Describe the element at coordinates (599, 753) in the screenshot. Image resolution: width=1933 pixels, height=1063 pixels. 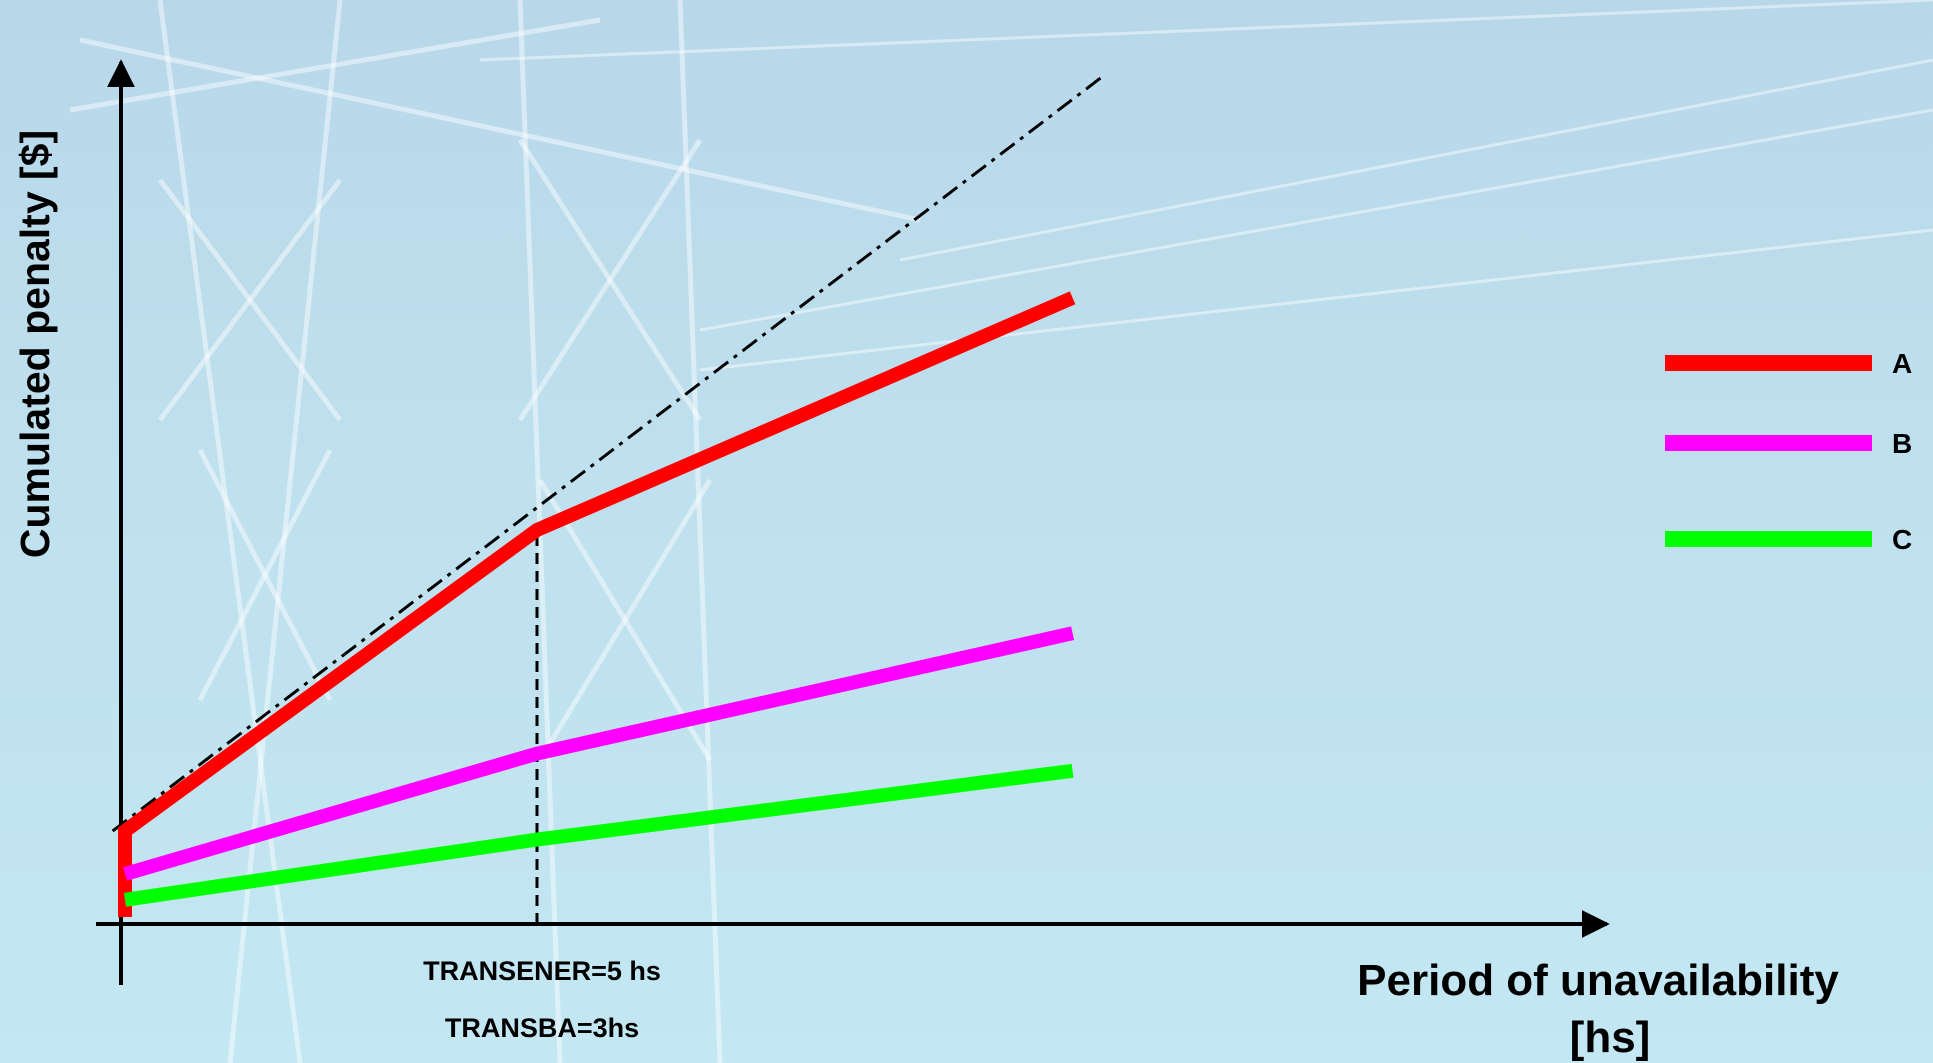
I see `series-line-b` at that location.